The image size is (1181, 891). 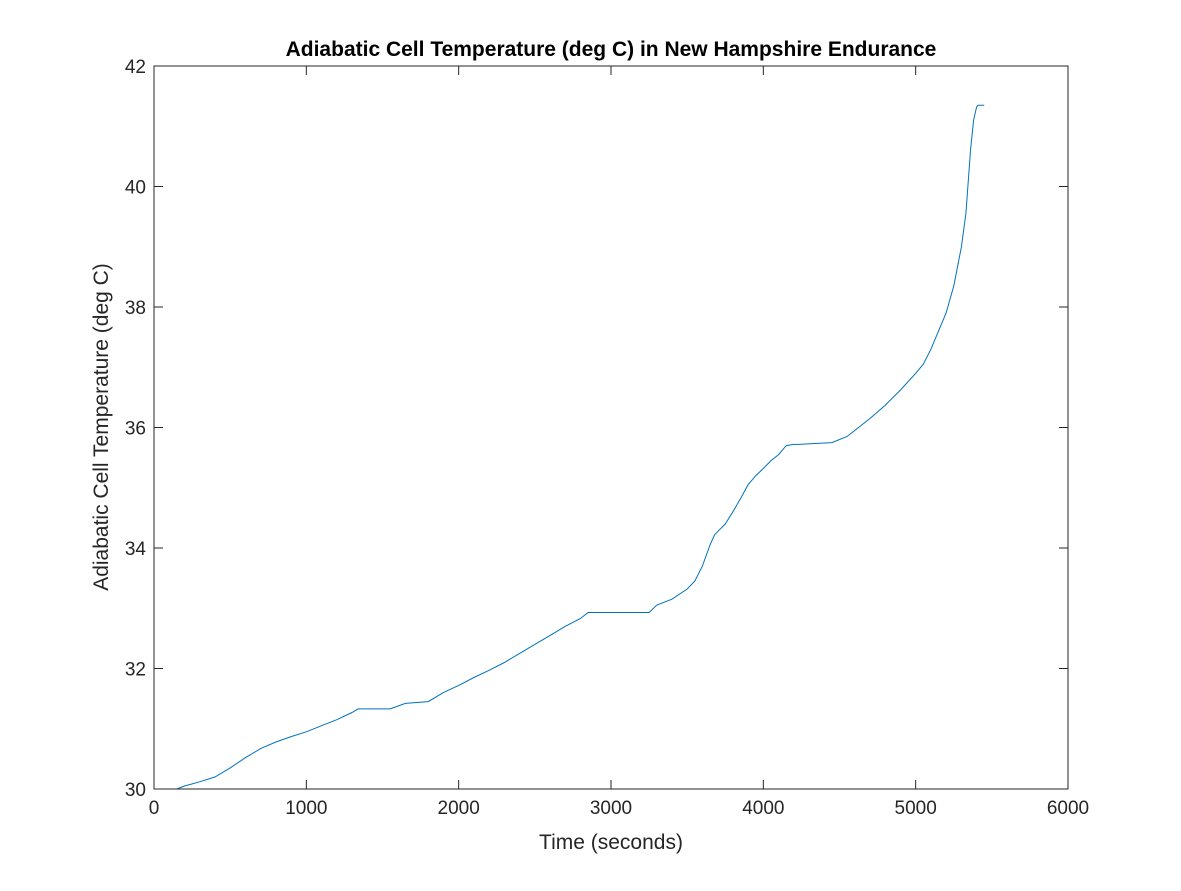 I want to click on y-tick-label: 30, so click(x=135, y=790).